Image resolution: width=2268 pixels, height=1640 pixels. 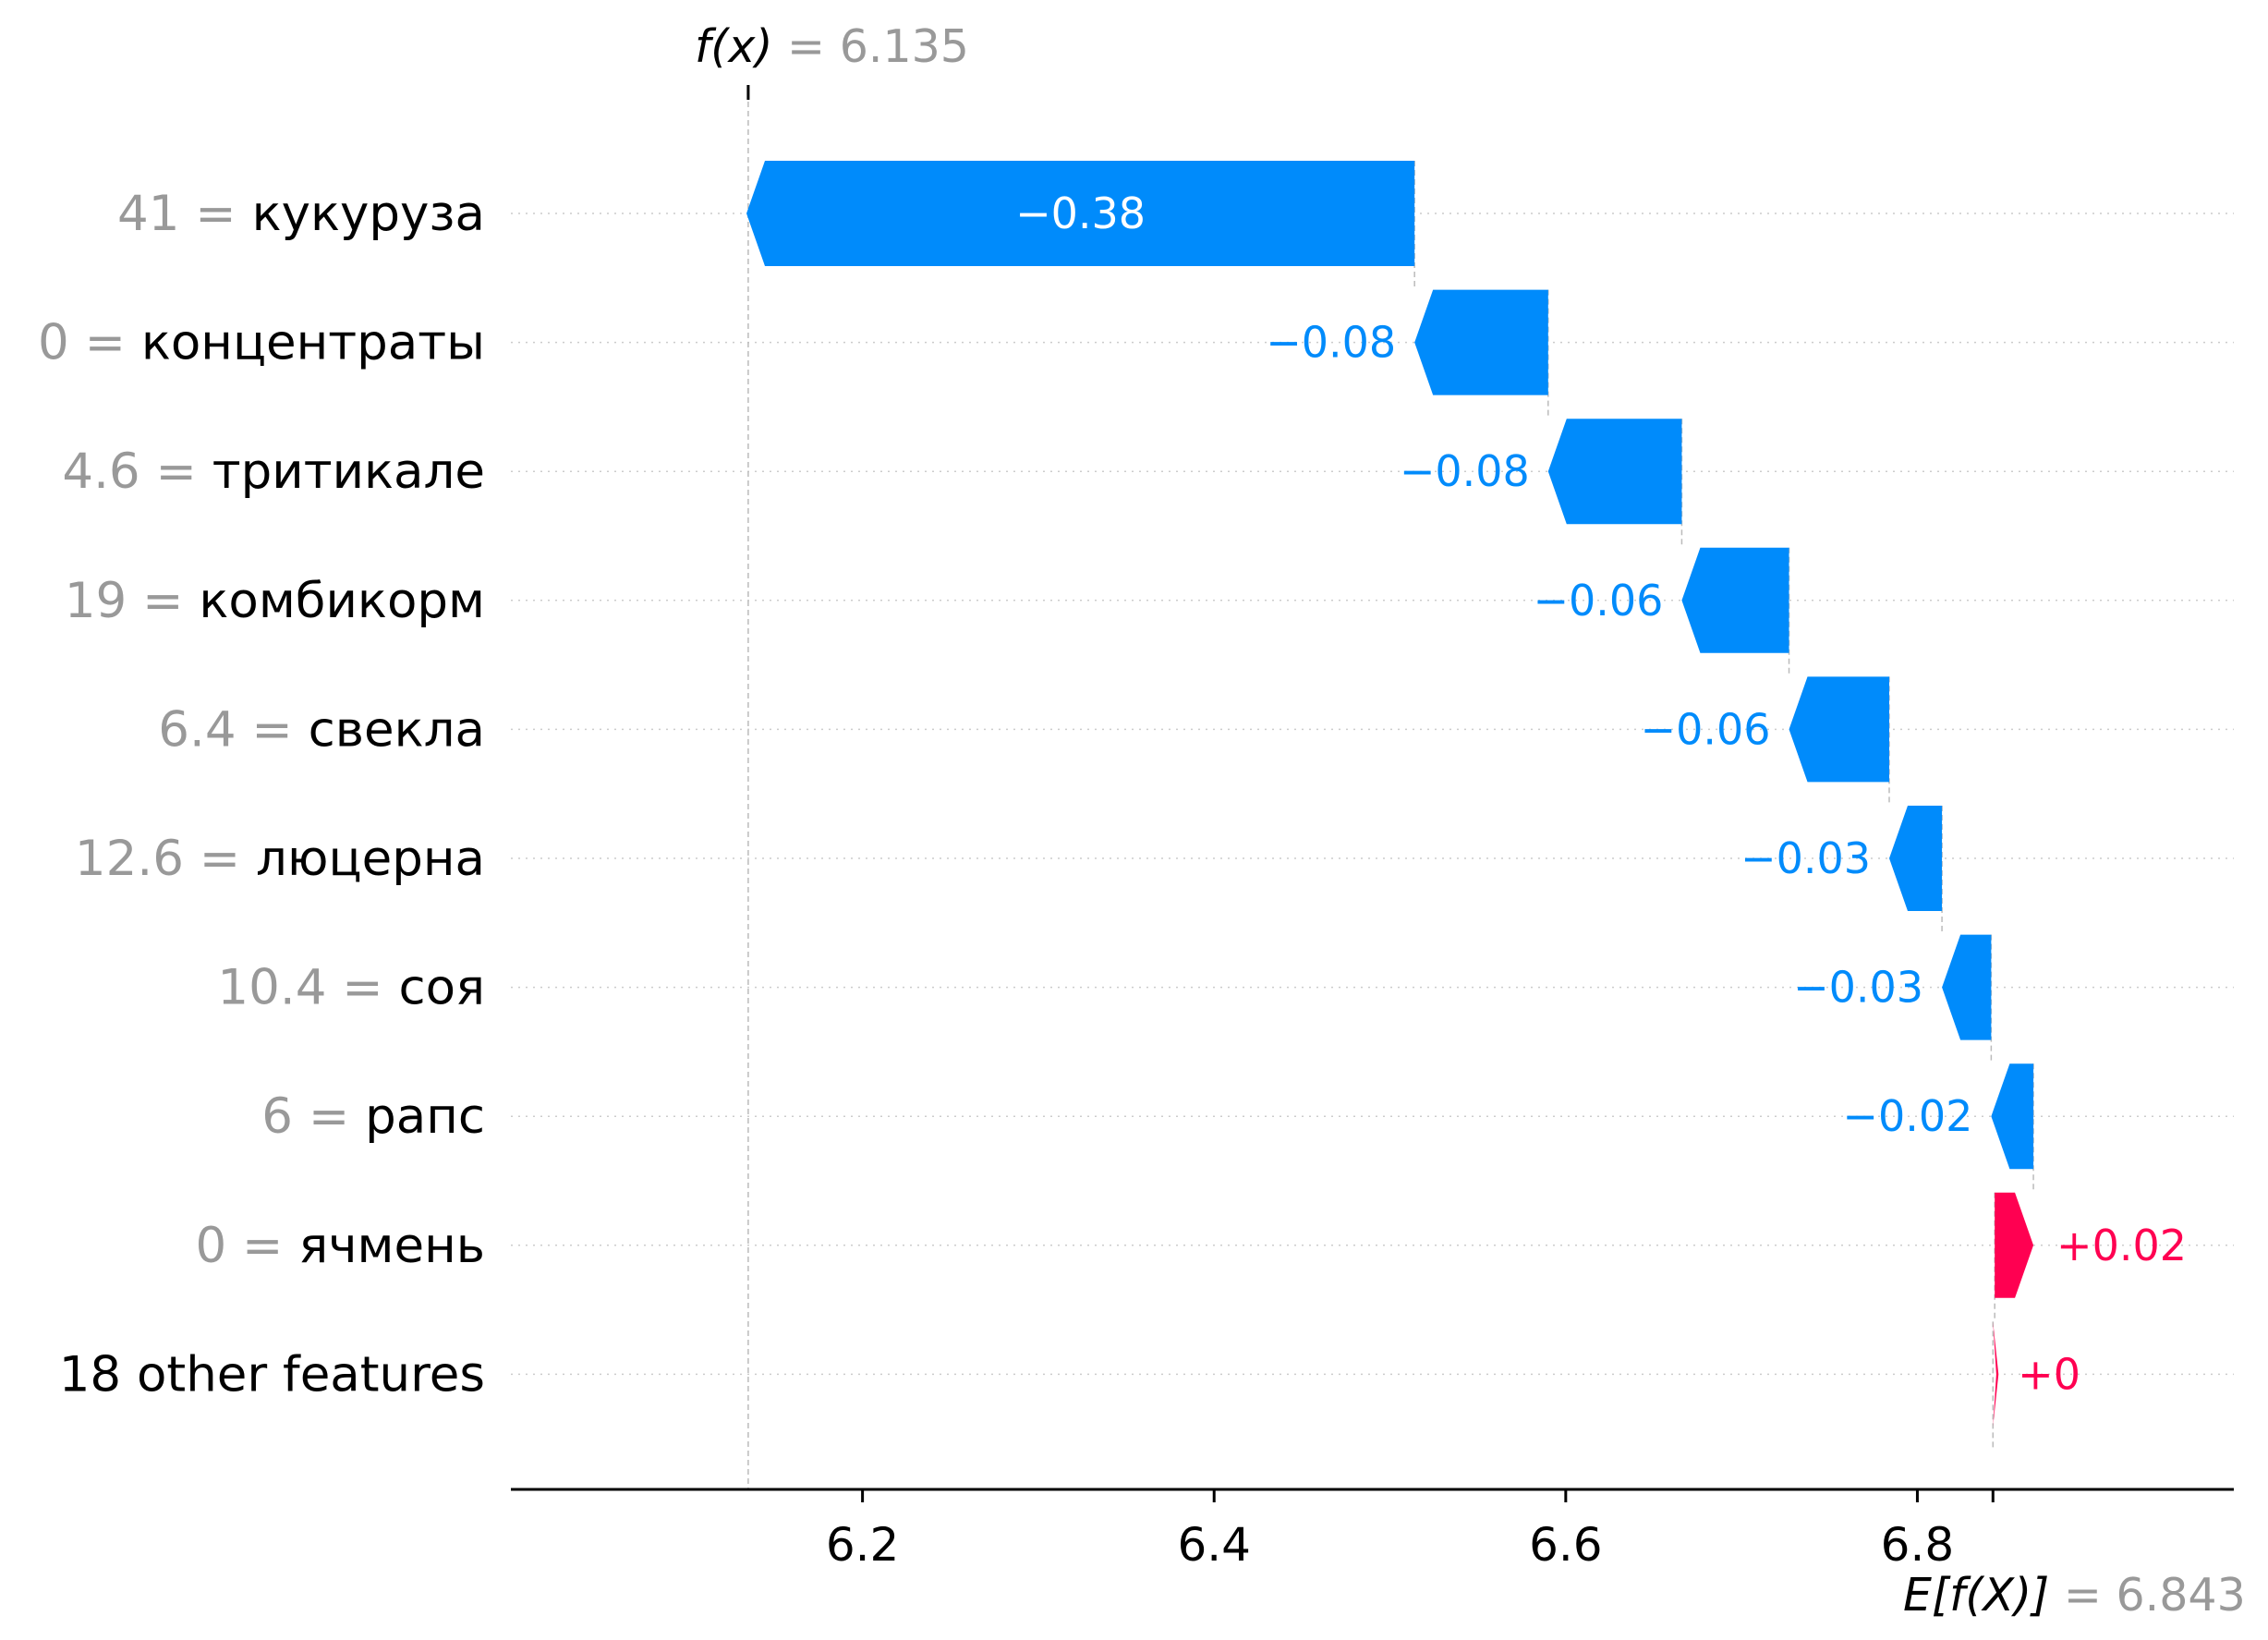 What do you see at coordinates (1976, 1595) in the screenshot?
I see `efx-prefix: E[f(X)]` at bounding box center [1976, 1595].